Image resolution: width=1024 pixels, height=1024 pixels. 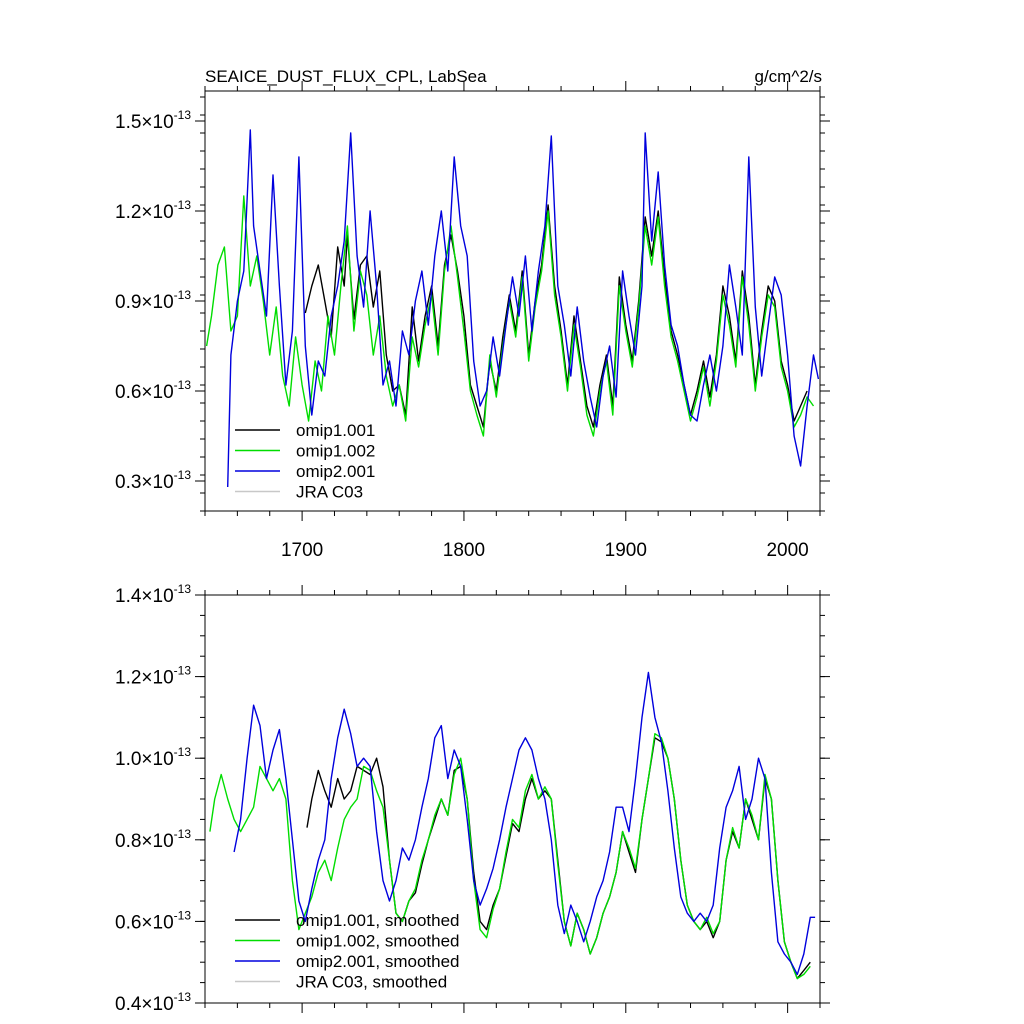 What do you see at coordinates (335, 471) in the screenshot?
I see `legend-label: omip2.001` at bounding box center [335, 471].